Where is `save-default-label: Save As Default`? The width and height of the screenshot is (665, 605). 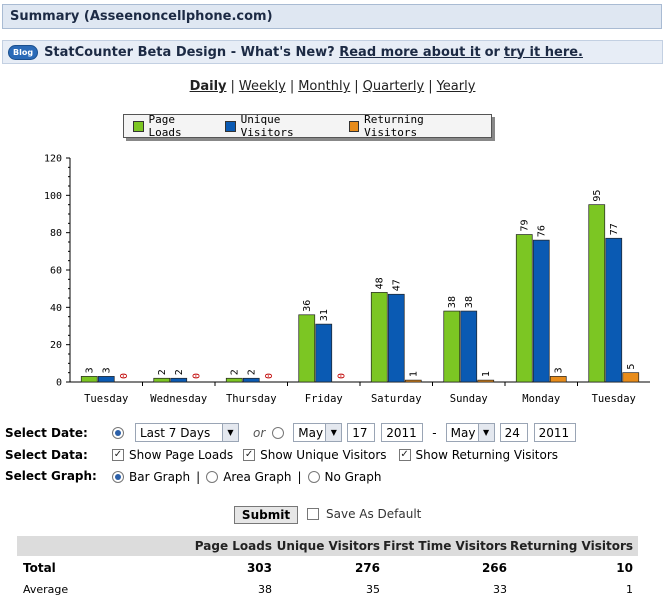
save-default-label: Save As Default is located at coordinates (374, 514).